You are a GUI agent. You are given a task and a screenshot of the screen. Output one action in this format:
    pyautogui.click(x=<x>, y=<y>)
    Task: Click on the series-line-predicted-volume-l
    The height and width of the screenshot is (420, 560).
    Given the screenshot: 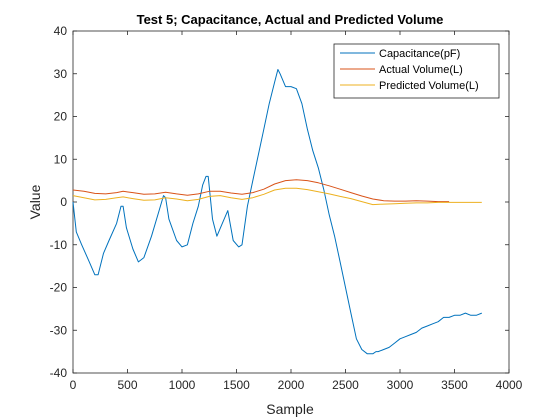 What is the action you would take?
    pyautogui.click(x=277, y=196)
    